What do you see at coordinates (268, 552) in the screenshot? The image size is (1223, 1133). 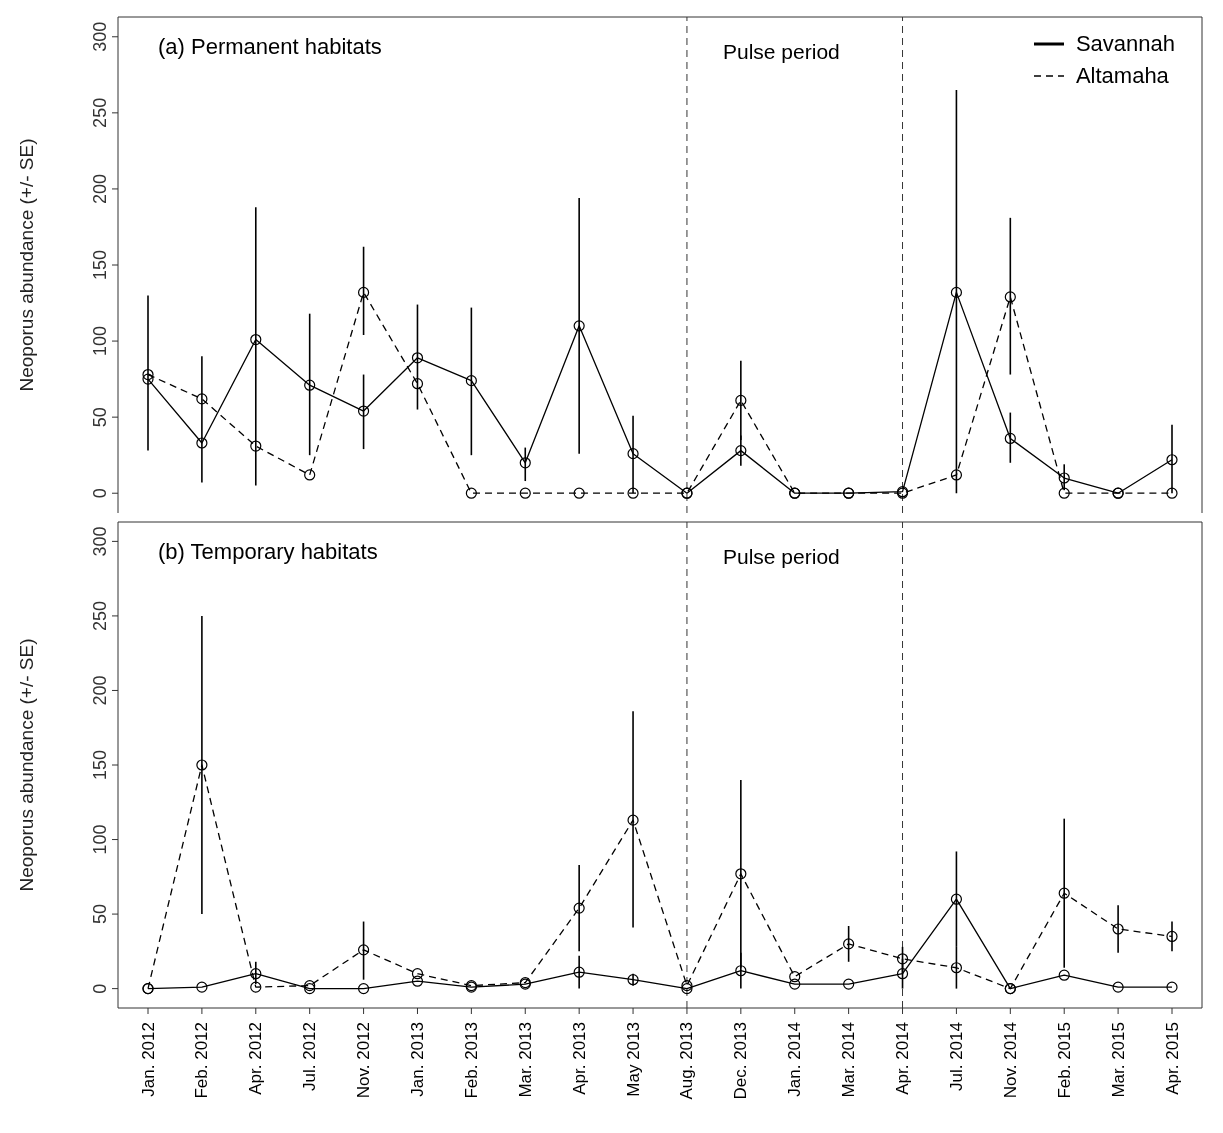 I see `text: (b) Temporary habitats` at bounding box center [268, 552].